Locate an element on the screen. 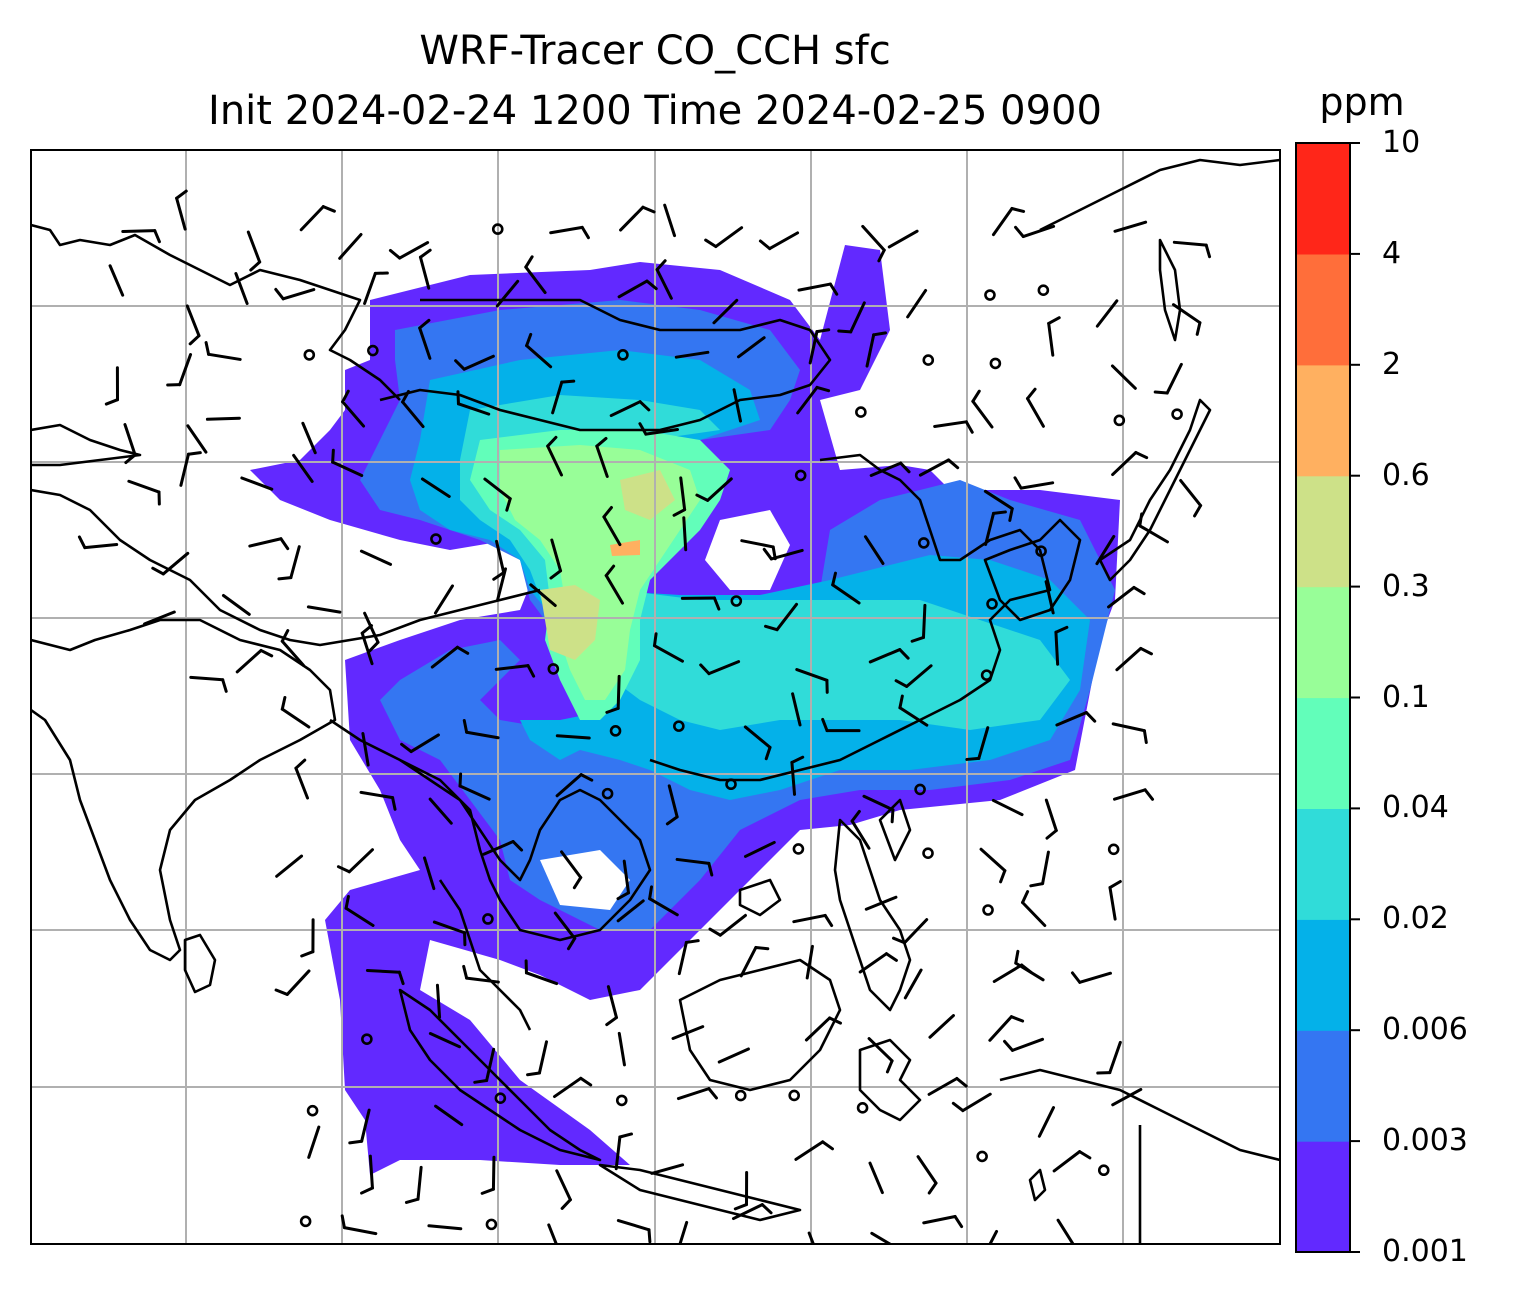 This screenshot has width=1528, height=1306. coastline-sakhalin is located at coordinates (1170, 290).